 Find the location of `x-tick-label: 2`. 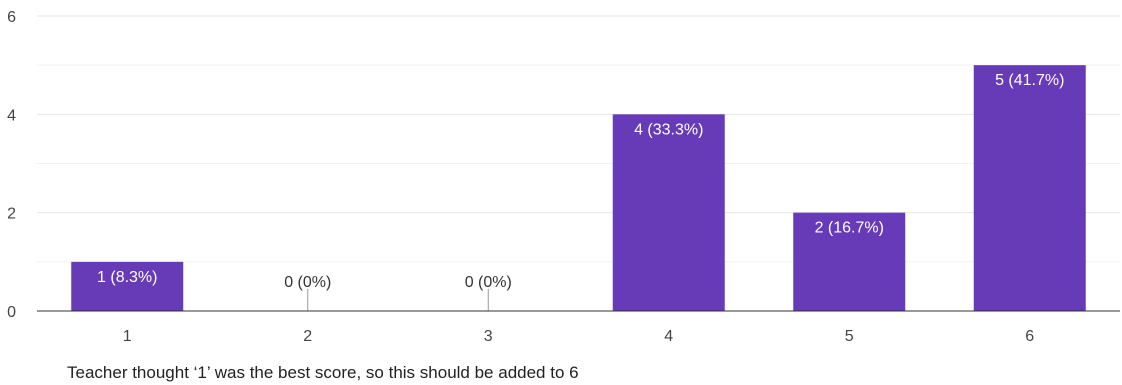

x-tick-label: 2 is located at coordinates (307, 336).